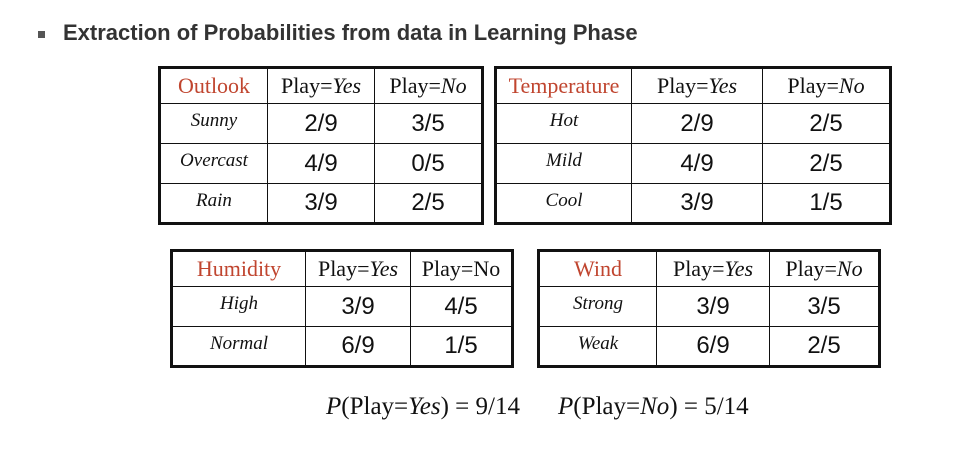 The image size is (974, 474). I want to click on table-header-row: Outlook Play=Yes Play=No, so click(321, 85).